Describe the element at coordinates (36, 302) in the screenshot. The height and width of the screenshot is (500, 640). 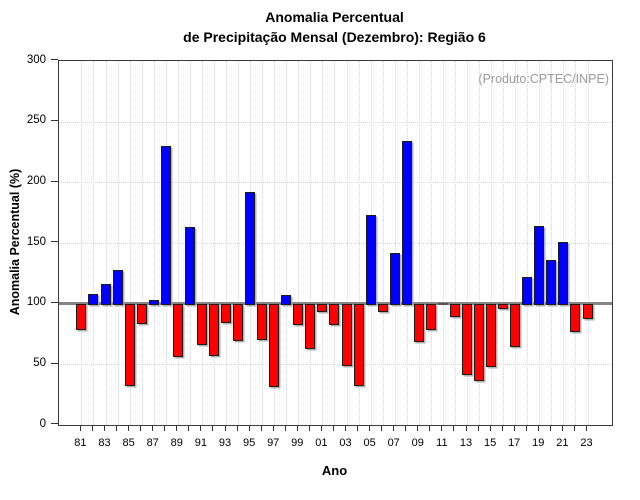
I see `y-tick-label: 100` at that location.